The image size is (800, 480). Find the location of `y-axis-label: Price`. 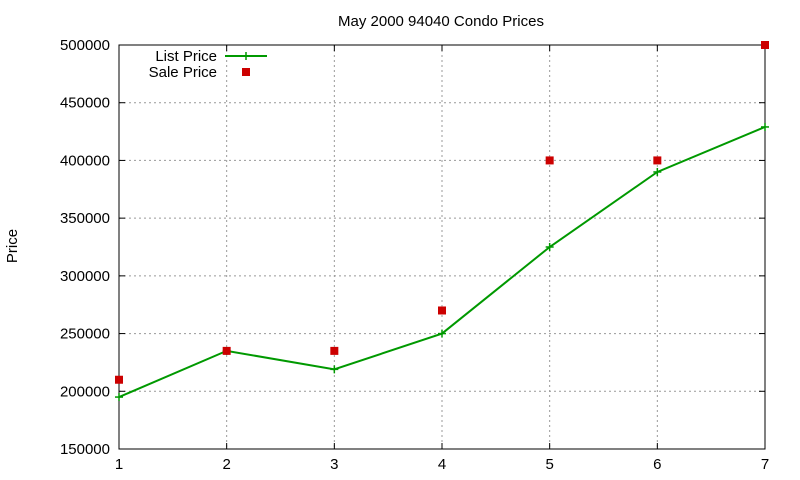

y-axis-label: Price is located at coordinates (12, 246).